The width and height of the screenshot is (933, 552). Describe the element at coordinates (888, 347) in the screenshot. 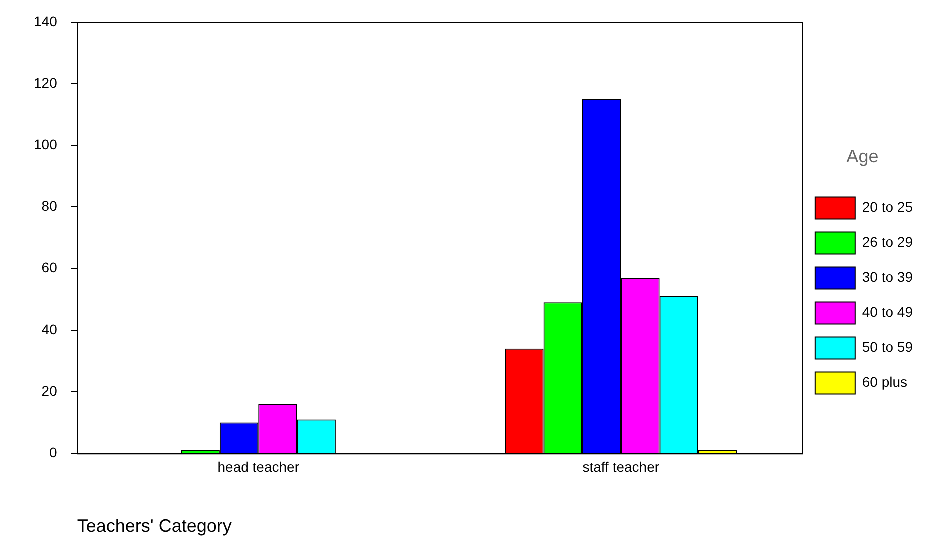

I see `legend-label: 50 to 59` at that location.